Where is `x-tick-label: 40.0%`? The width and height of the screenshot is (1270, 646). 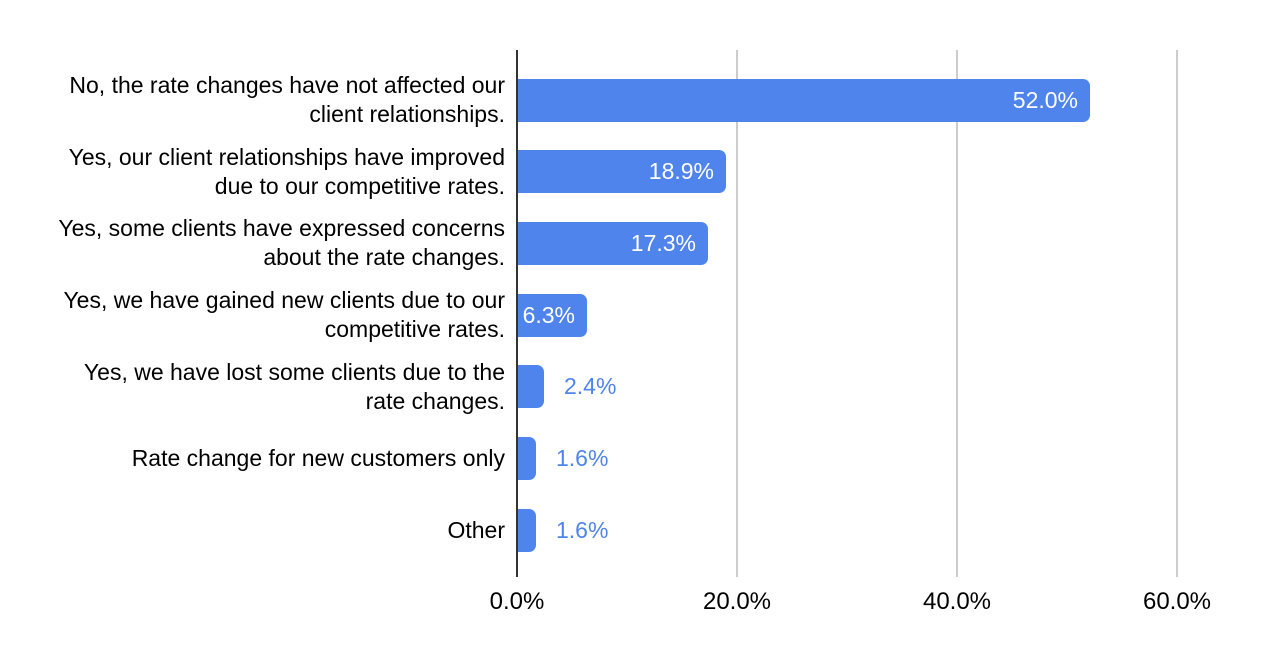 x-tick-label: 40.0% is located at coordinates (957, 601).